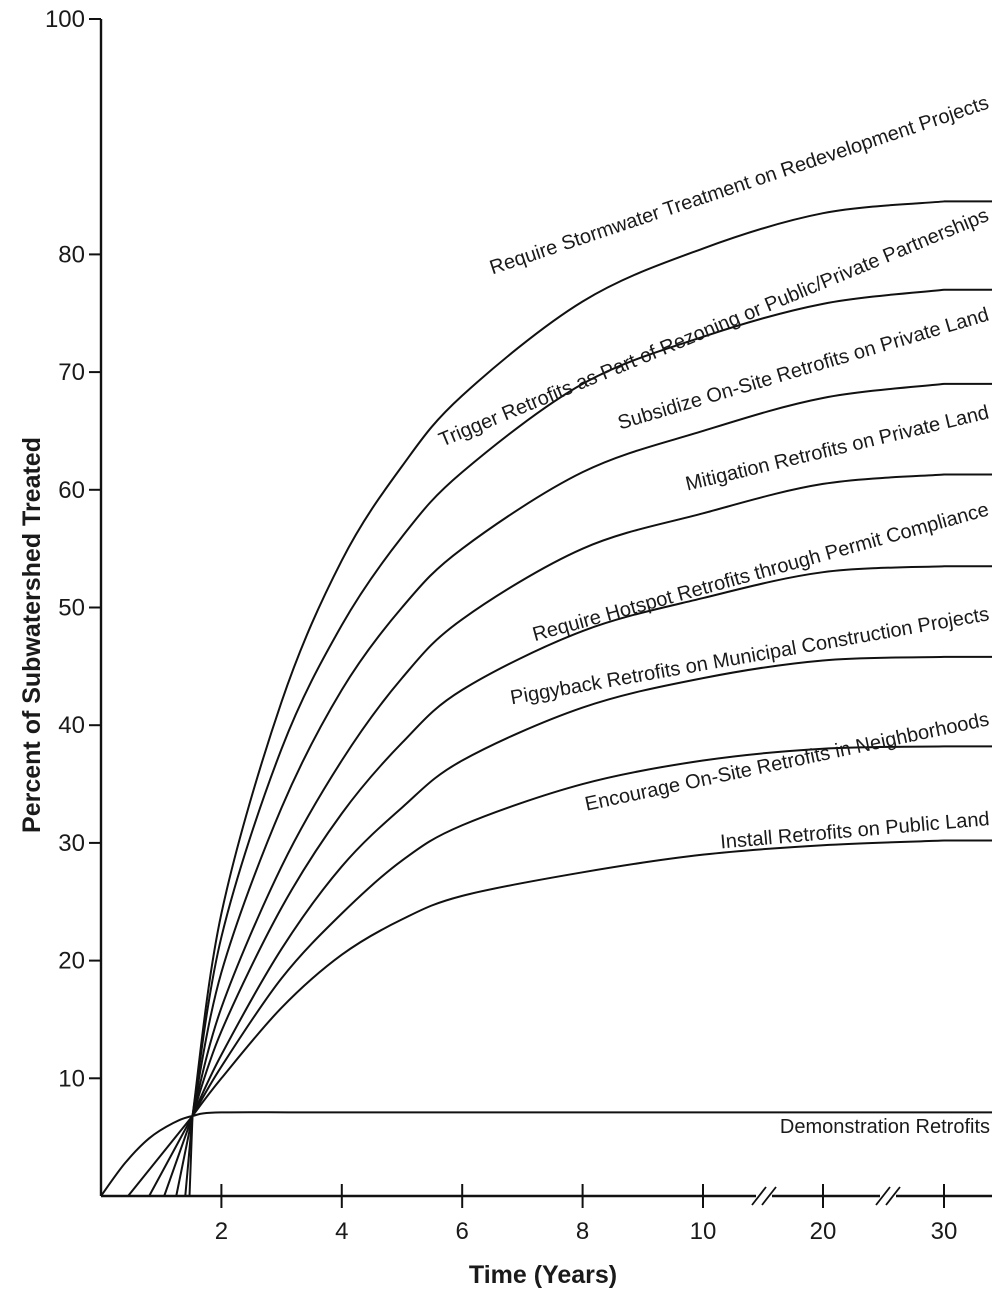 The image size is (992, 1290). What do you see at coordinates (885, 1127) in the screenshot?
I see `series-label-demonstration-retrofits: Demonstration Retrofits` at bounding box center [885, 1127].